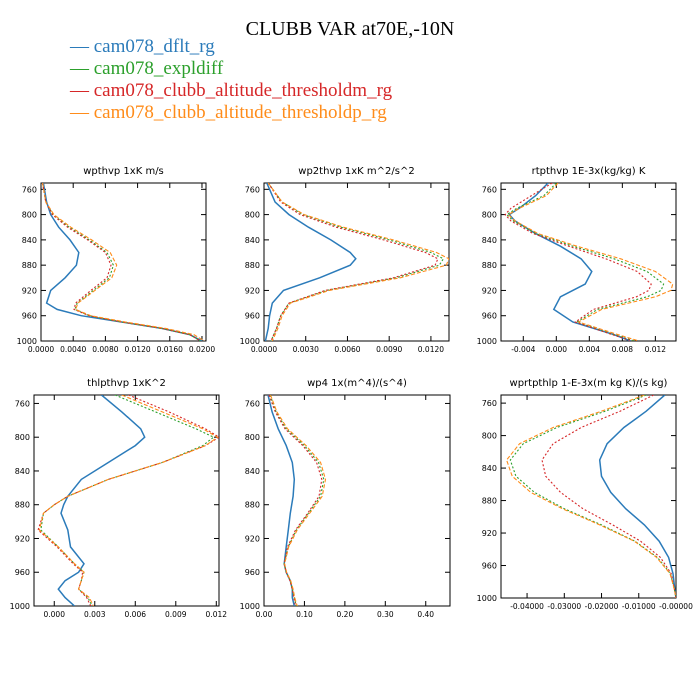 The image size is (700, 700). I want to click on x-tick-label: 0.0030, so click(306, 349).